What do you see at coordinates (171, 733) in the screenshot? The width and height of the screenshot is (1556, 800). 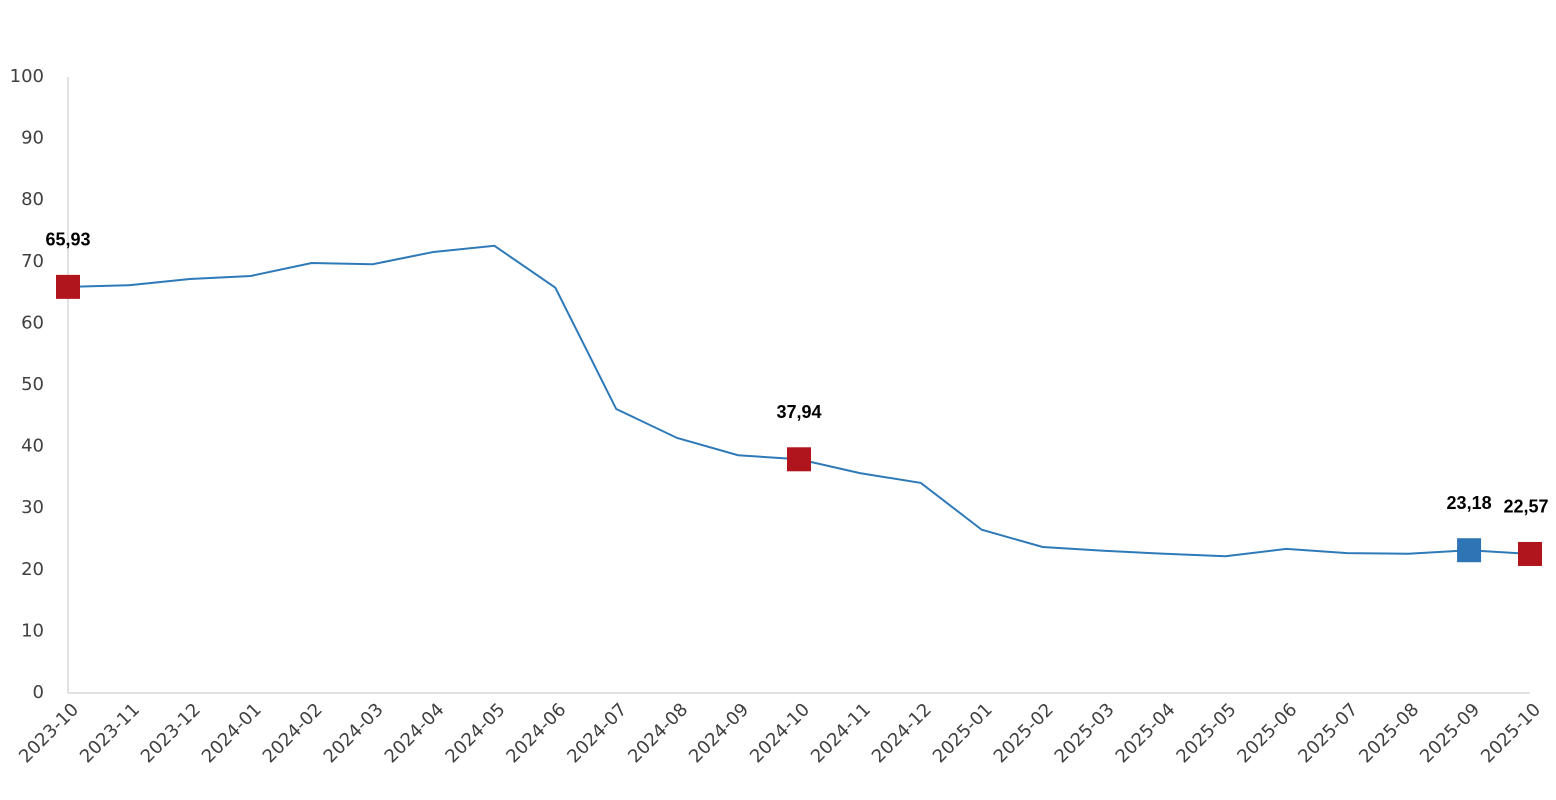 I see `x-tick-label: 2023-12` at bounding box center [171, 733].